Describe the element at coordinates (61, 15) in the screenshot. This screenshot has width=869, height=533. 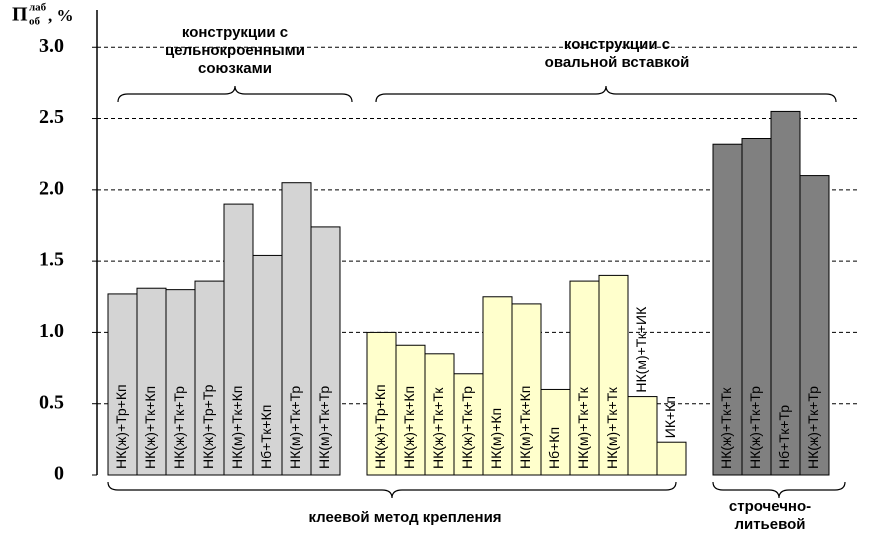
I see `y-axis-unit: , %` at that location.